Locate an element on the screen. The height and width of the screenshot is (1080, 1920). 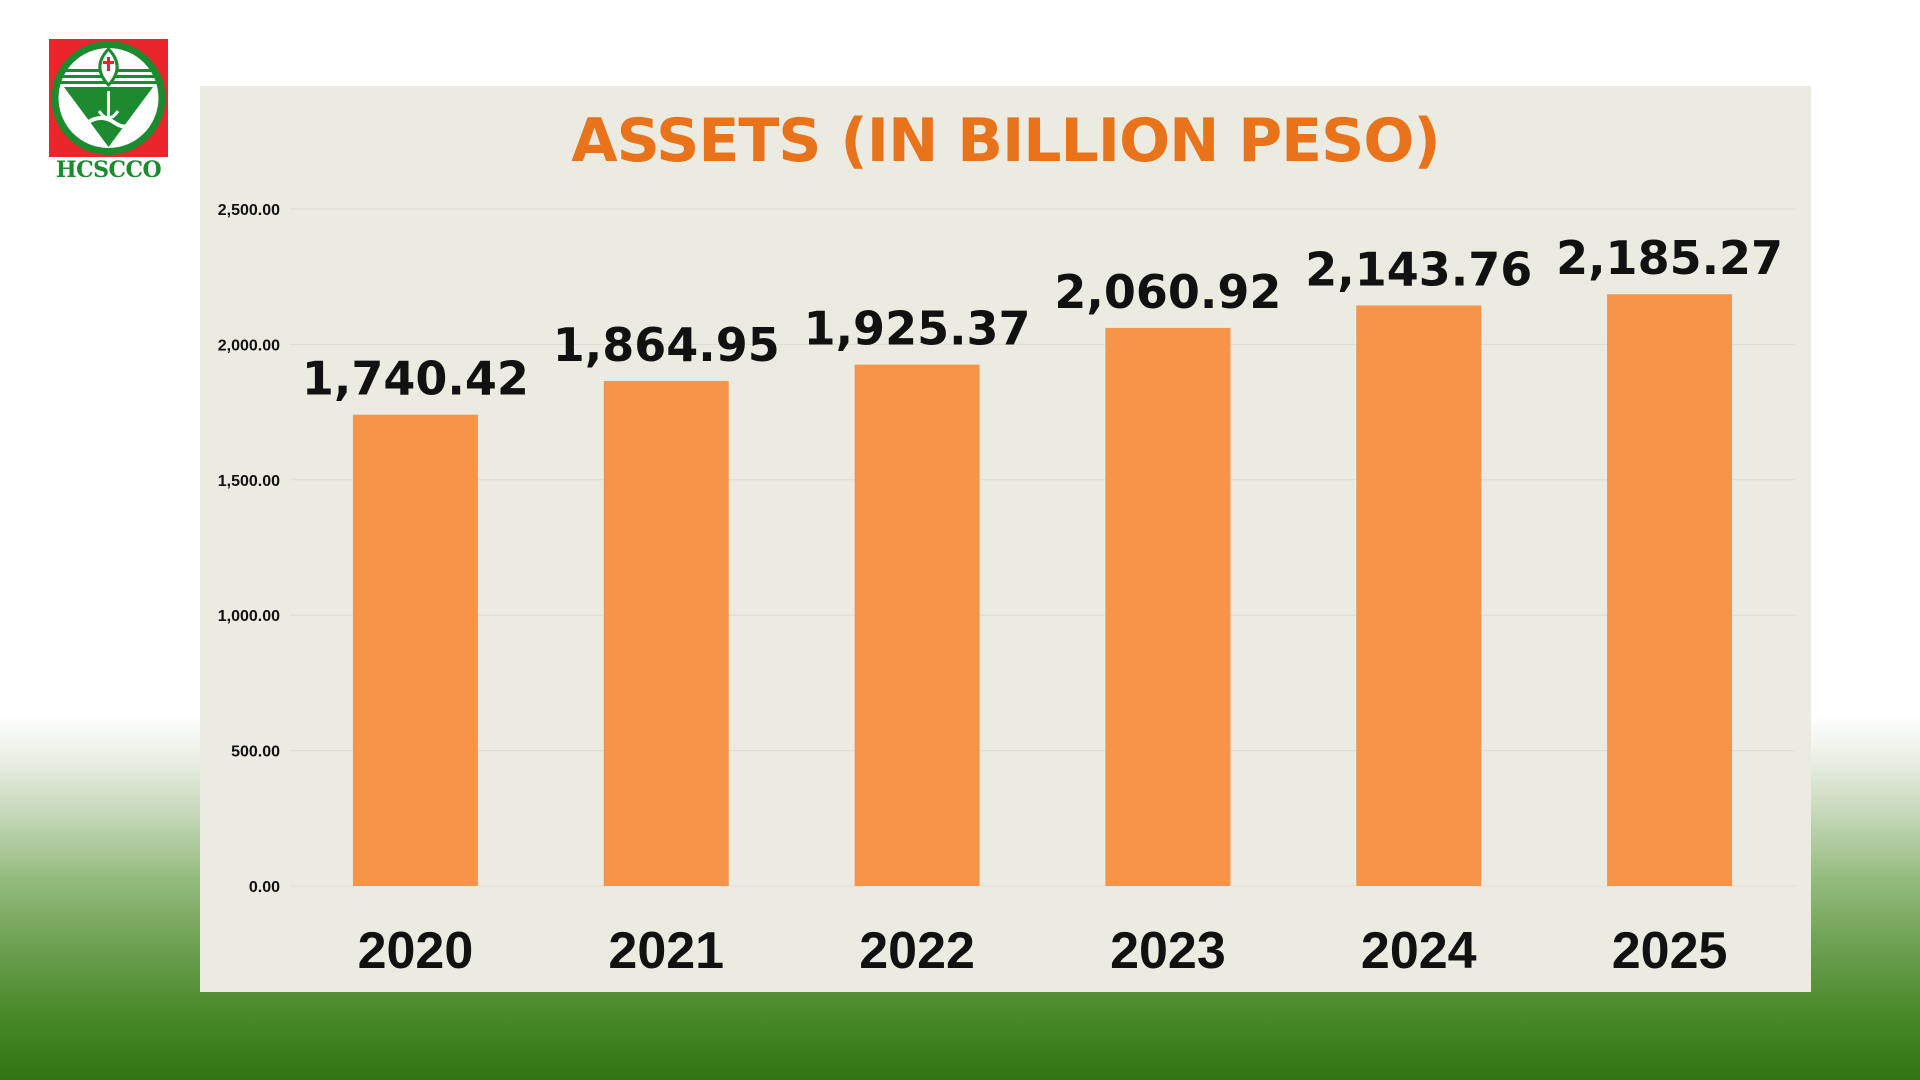
data-label: 1,925.37 is located at coordinates (917, 329).